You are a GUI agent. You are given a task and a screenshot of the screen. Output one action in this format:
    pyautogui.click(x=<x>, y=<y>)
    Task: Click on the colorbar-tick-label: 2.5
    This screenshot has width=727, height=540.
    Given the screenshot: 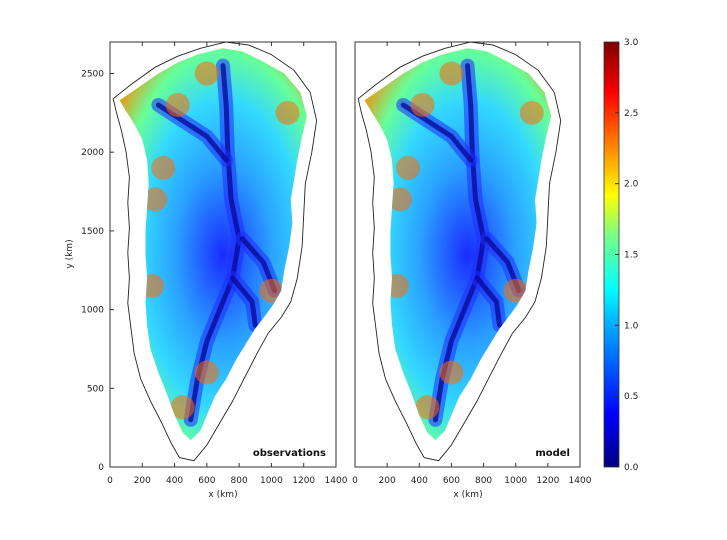 What is the action you would take?
    pyautogui.click(x=631, y=114)
    